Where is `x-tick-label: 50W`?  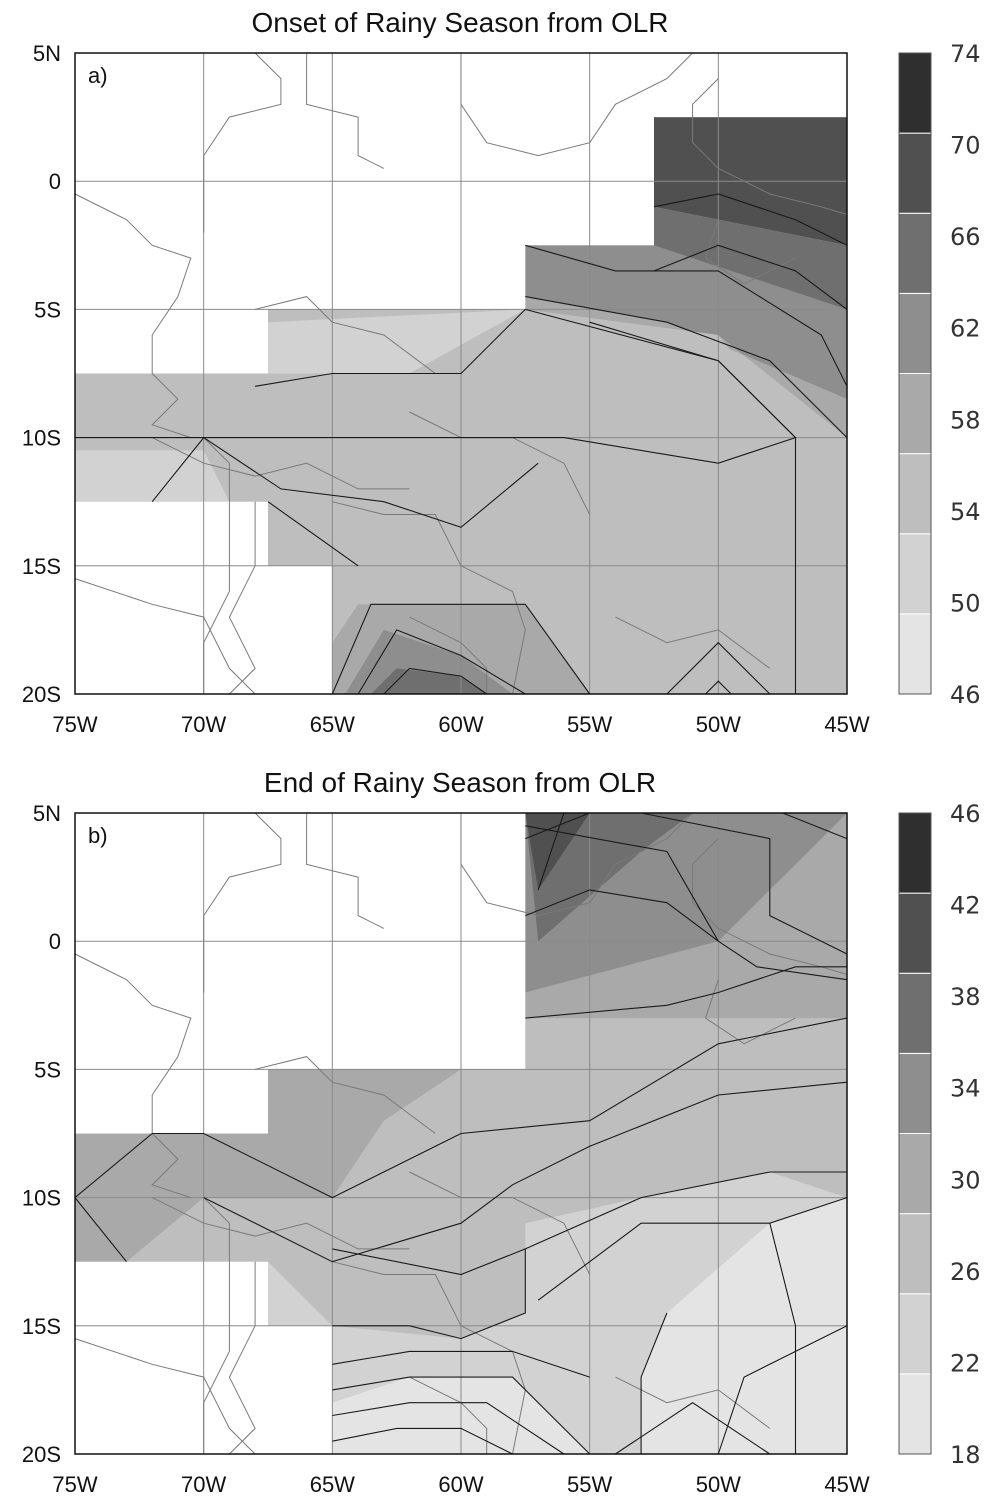
x-tick-label: 50W is located at coordinates (718, 1484).